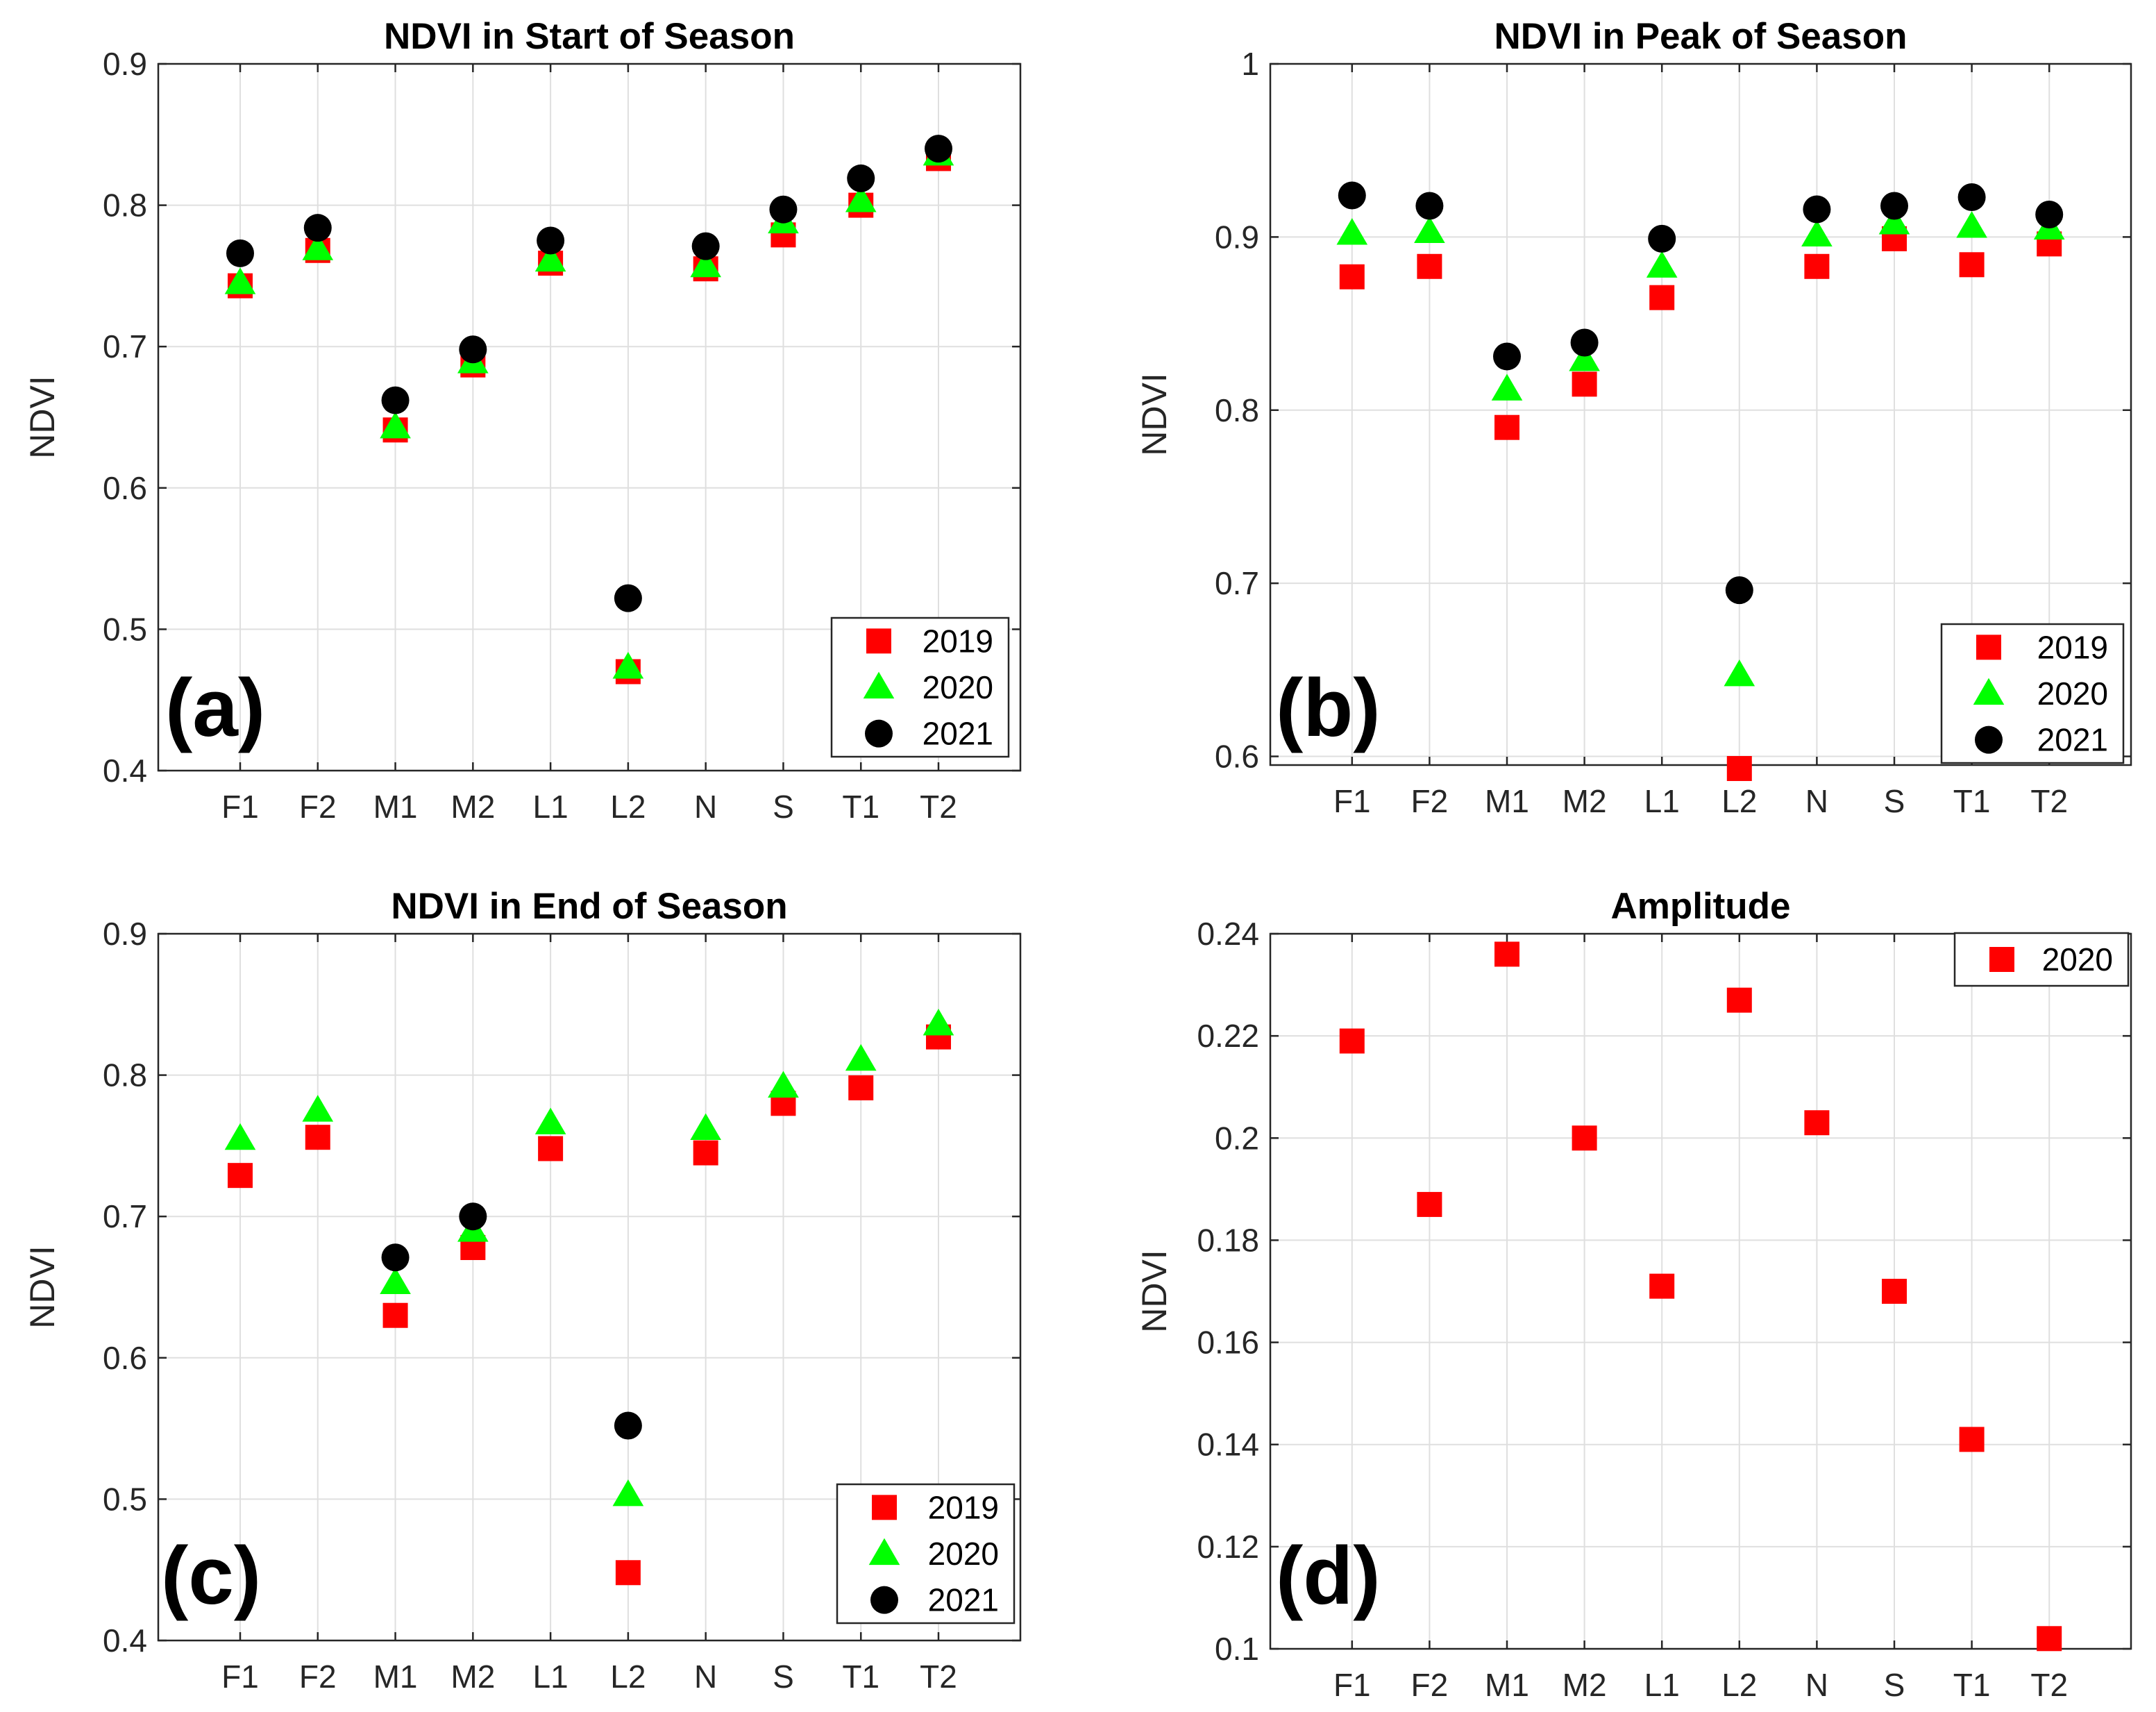  Describe the element at coordinates (1329, 708) in the screenshot. I see `panel-label: (b)` at that location.